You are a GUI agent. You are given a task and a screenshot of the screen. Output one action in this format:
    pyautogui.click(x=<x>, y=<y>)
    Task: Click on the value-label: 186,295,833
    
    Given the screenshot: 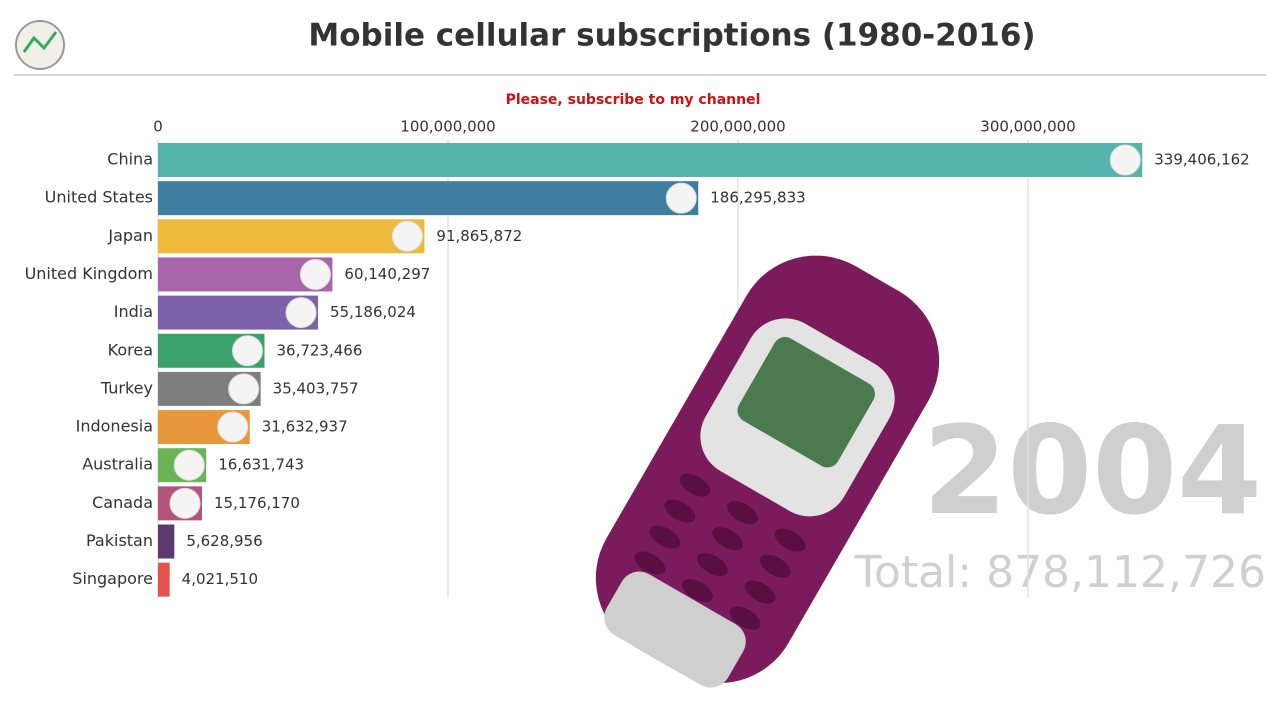 What is the action you would take?
    pyautogui.click(x=757, y=198)
    